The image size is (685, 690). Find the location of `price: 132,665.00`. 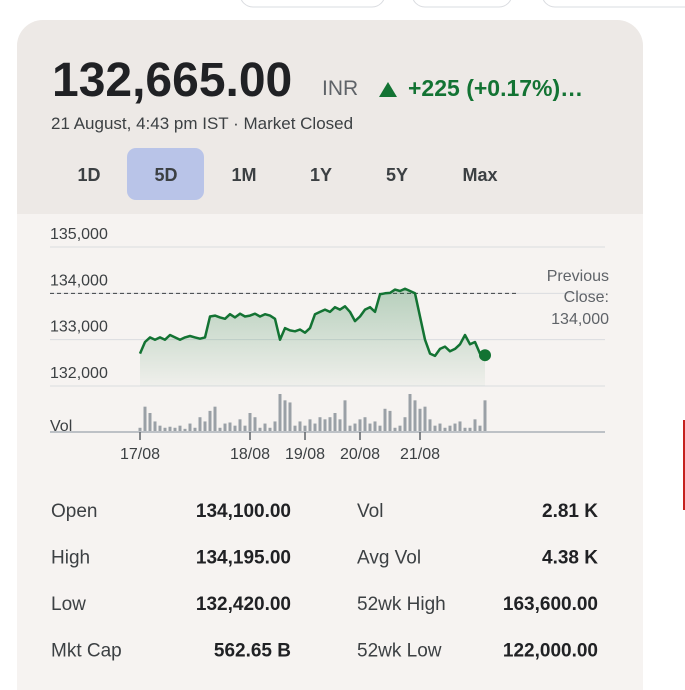

price: 132,665.00 is located at coordinates (172, 80).